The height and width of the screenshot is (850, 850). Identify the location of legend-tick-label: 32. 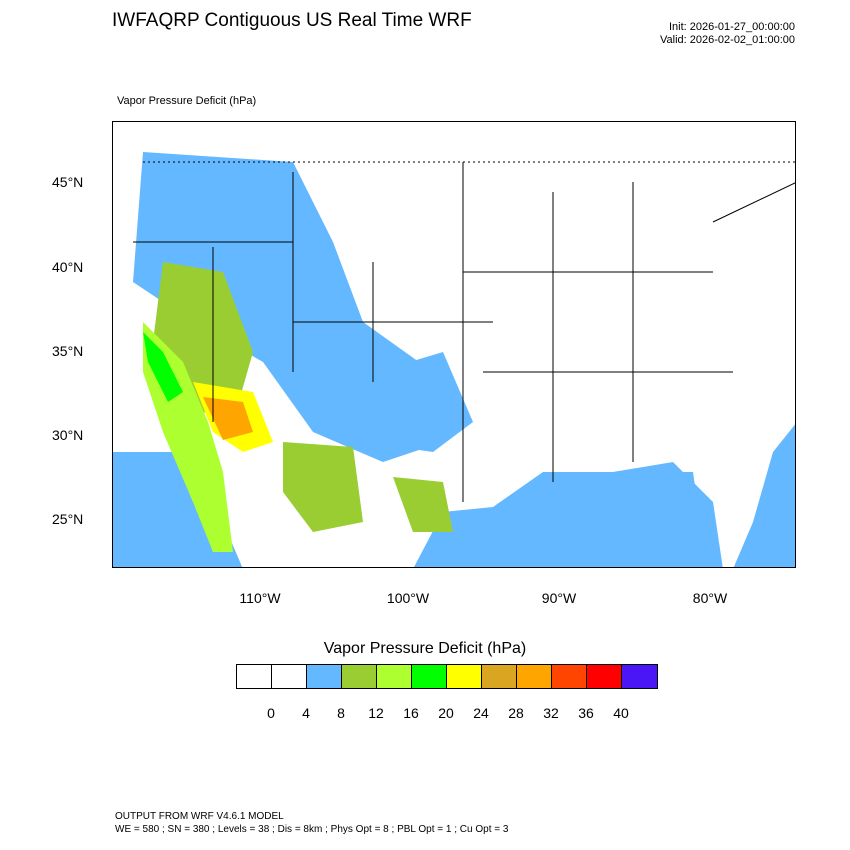
(551, 713).